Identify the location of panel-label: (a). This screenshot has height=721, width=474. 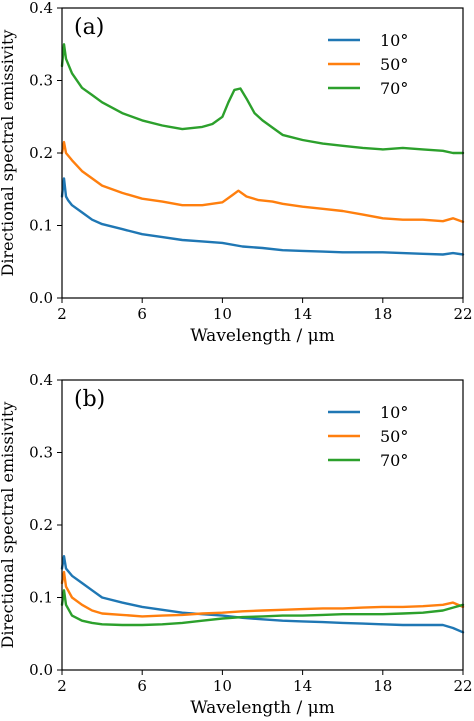
(89, 27).